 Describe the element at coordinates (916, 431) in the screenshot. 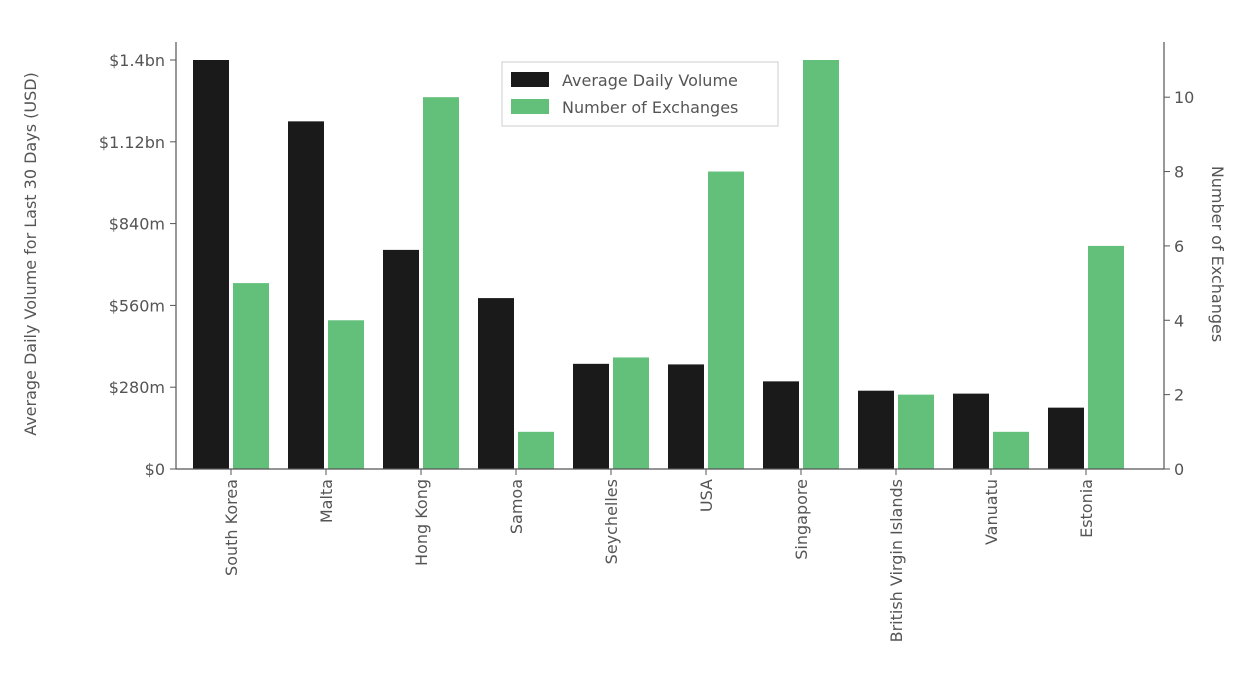

I see `bar-exchanges-british-virgin-islands` at that location.